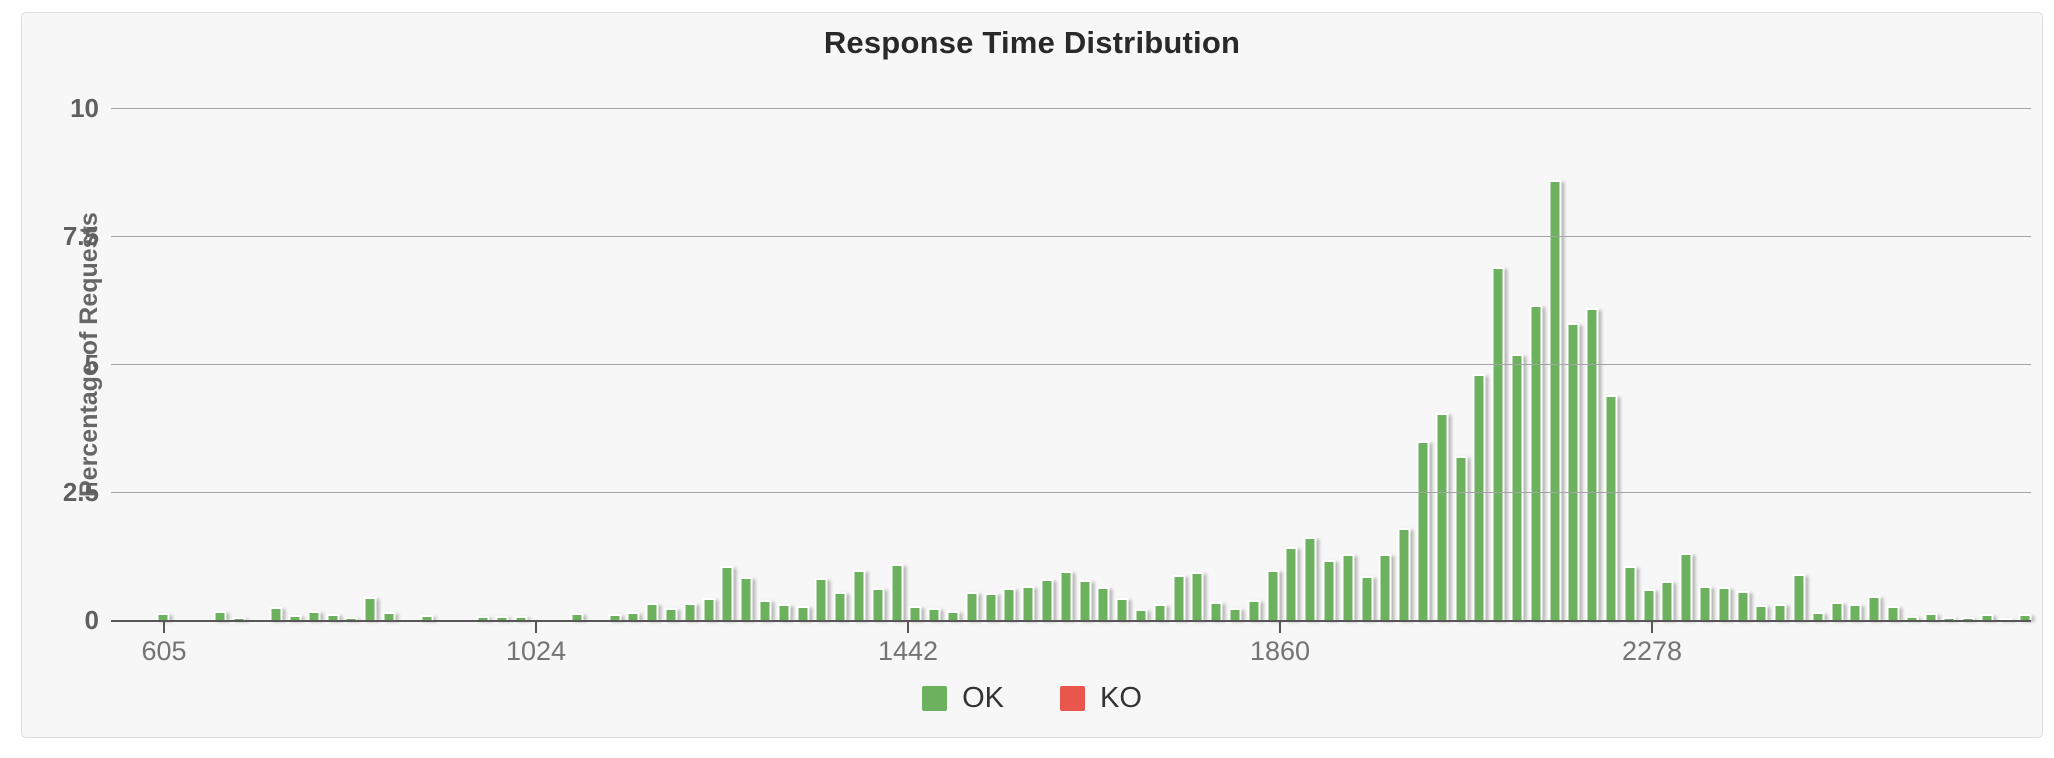  Describe the element at coordinates (1101, 698) in the screenshot. I see `legend-item-ko: KO` at that location.